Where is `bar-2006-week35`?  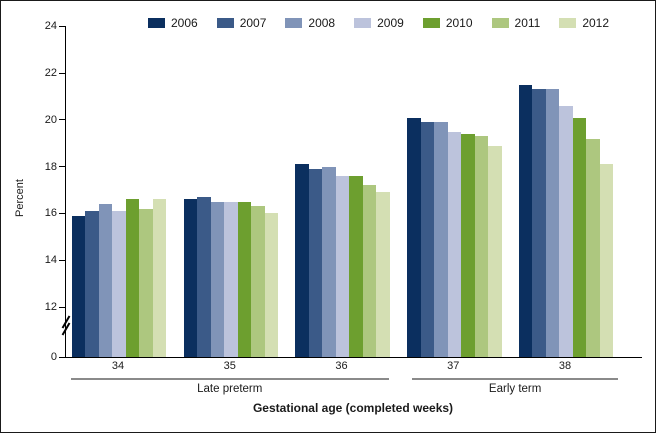
bar-2006-week35 is located at coordinates (190, 278).